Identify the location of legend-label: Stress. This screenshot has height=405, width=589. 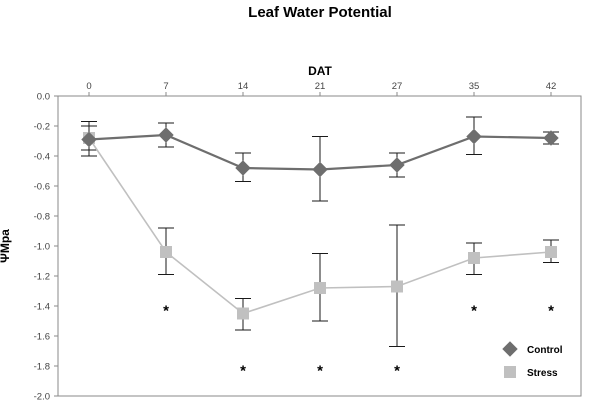
(542, 373).